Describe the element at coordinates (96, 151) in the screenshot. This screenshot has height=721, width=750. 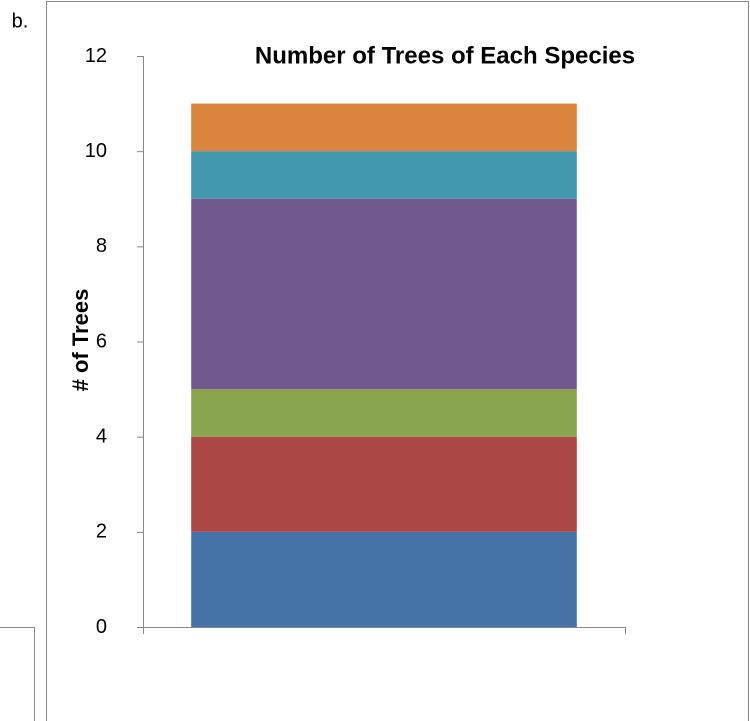
I see `y-tick-label: 10` at that location.